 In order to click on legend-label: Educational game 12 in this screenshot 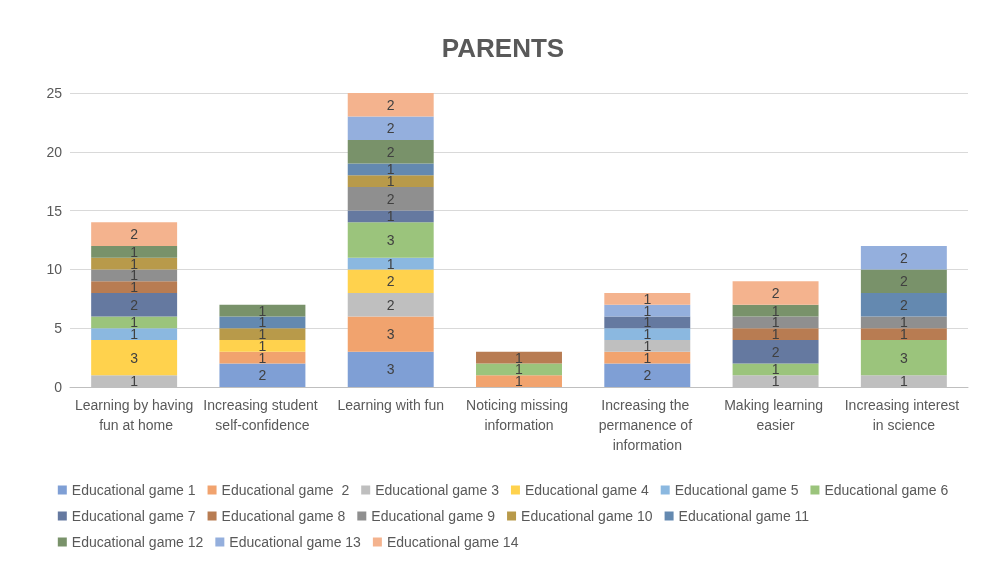, I will do `click(137, 542)`.